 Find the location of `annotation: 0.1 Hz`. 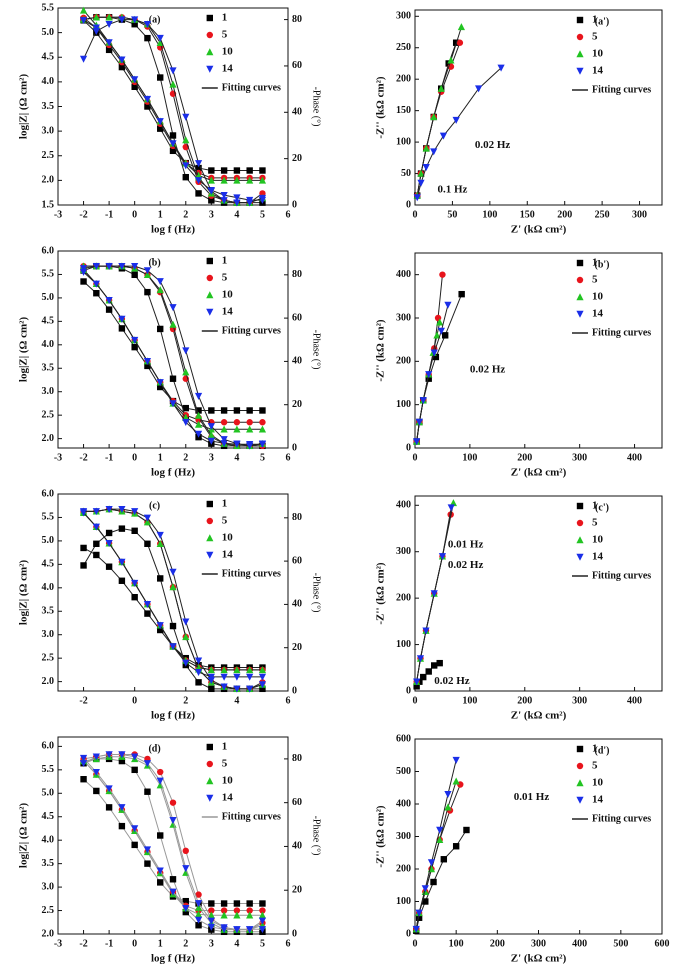

annotation: 0.1 Hz is located at coordinates (452, 189).